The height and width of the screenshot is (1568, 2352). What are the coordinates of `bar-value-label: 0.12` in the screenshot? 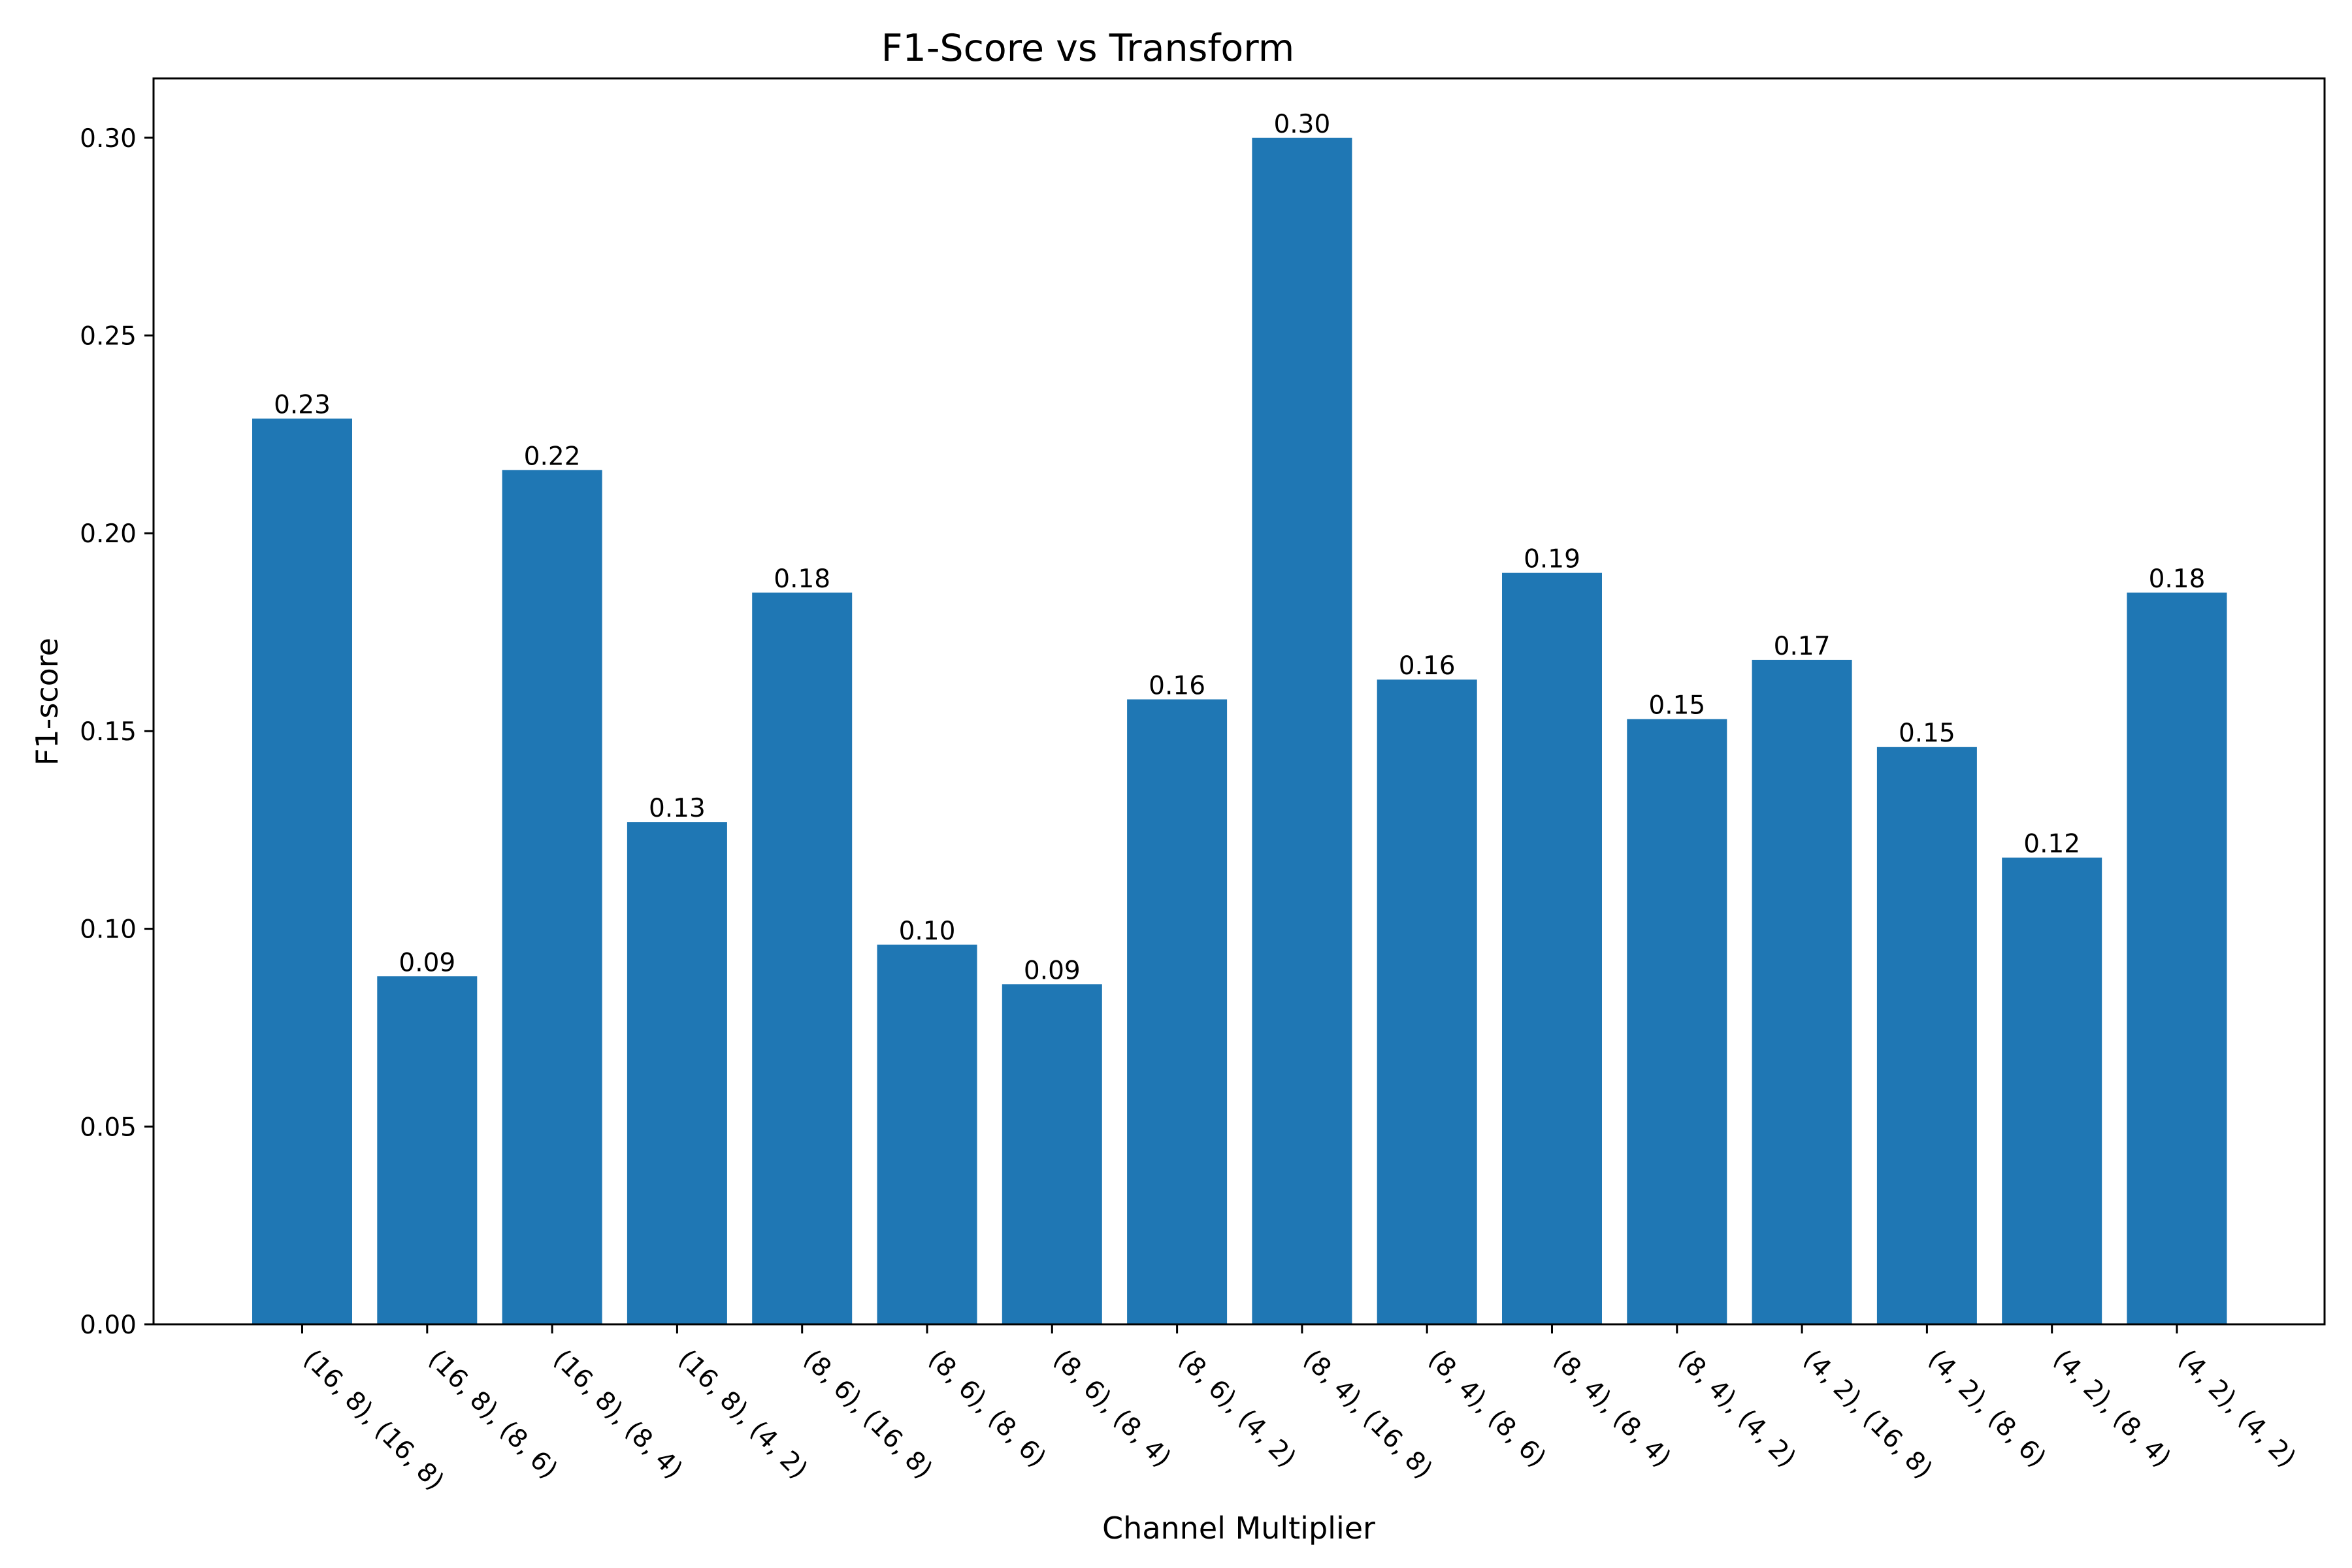 It's located at (2051, 844).